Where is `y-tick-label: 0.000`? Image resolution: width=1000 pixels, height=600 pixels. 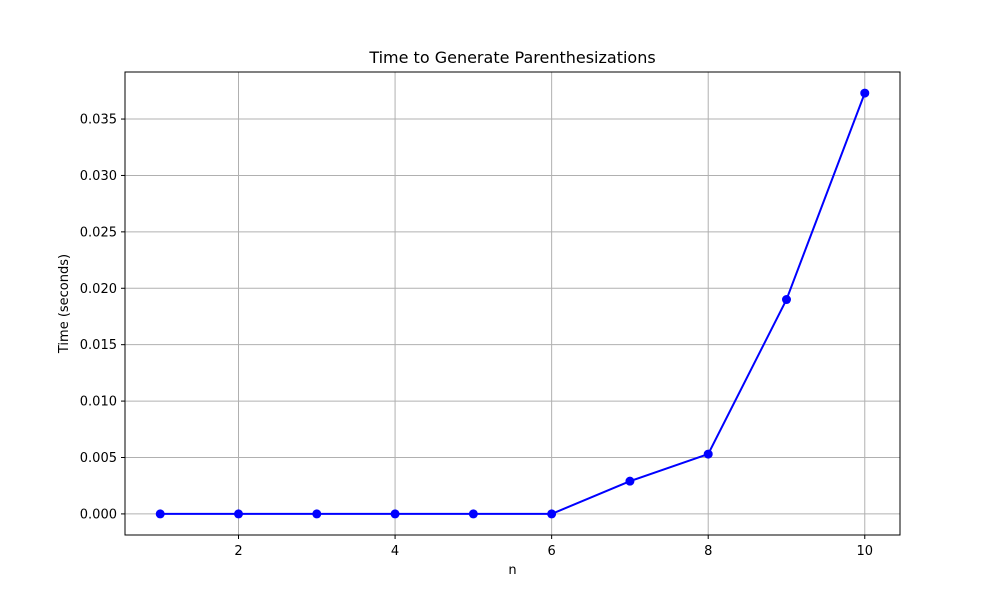 y-tick-label: 0.000 is located at coordinates (98, 514).